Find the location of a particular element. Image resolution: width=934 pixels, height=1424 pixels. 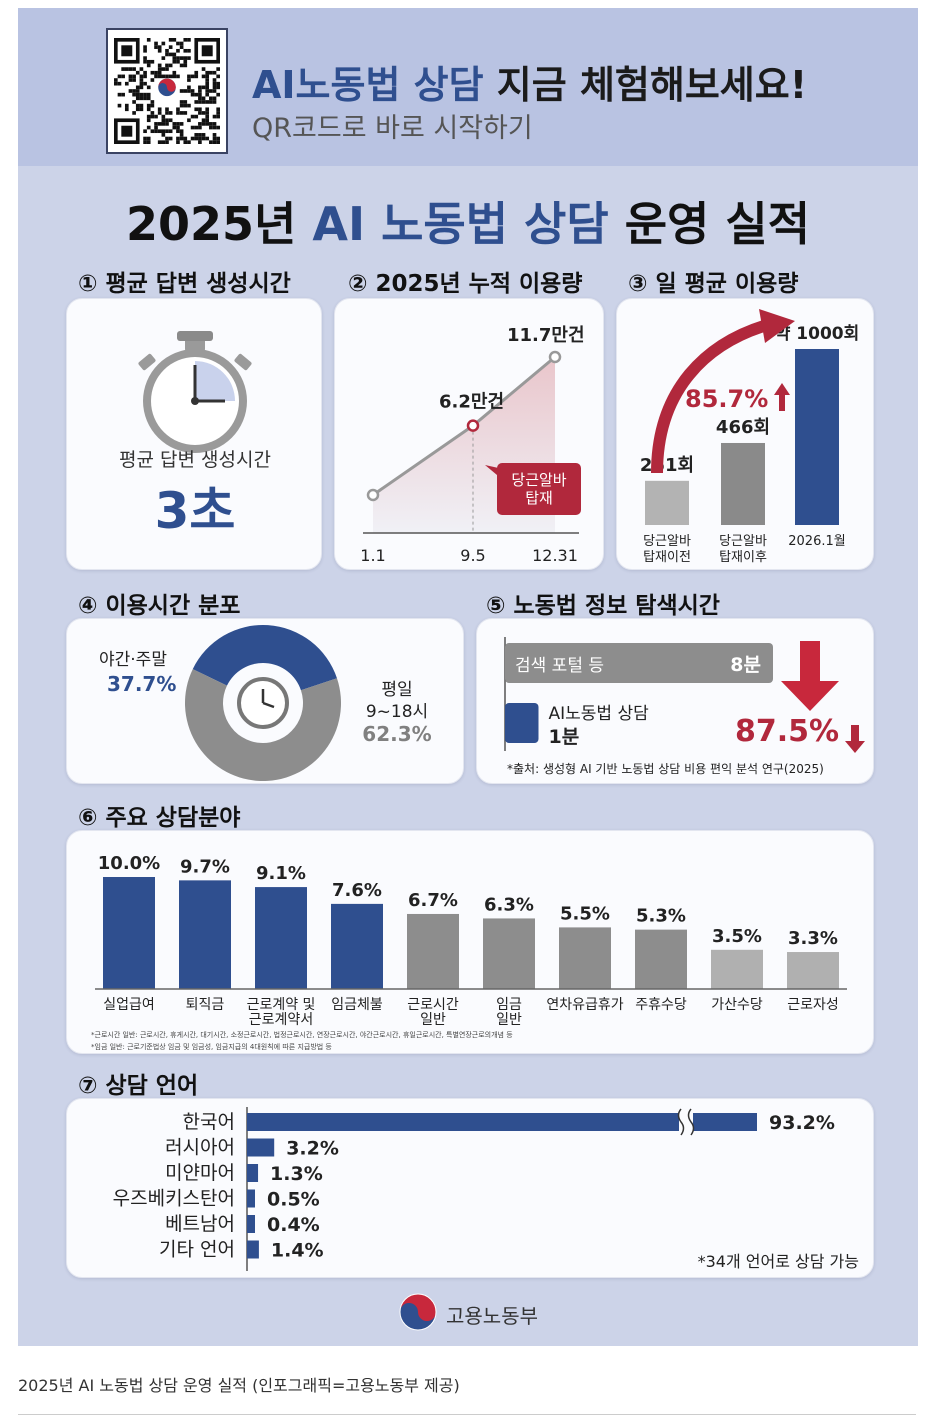

annotation-box is located at coordinates (539, 489).